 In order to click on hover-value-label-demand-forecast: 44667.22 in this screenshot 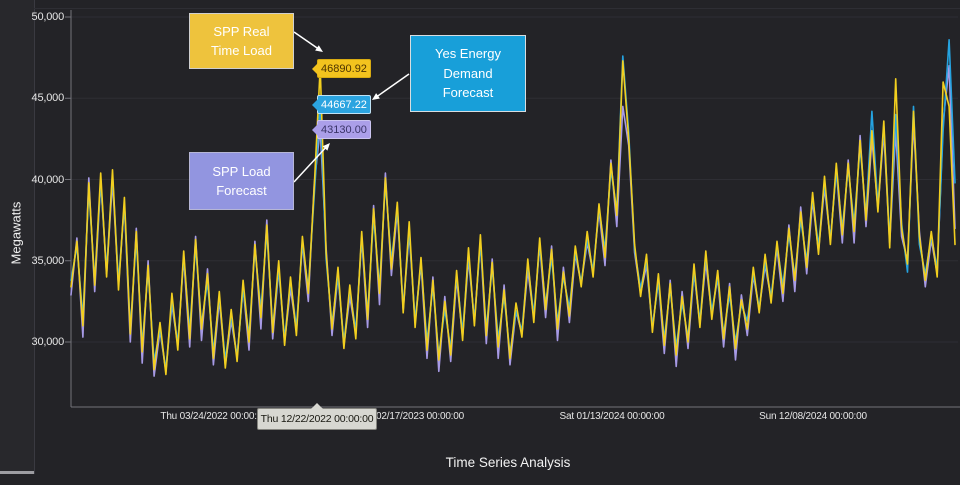, I will do `click(344, 104)`.